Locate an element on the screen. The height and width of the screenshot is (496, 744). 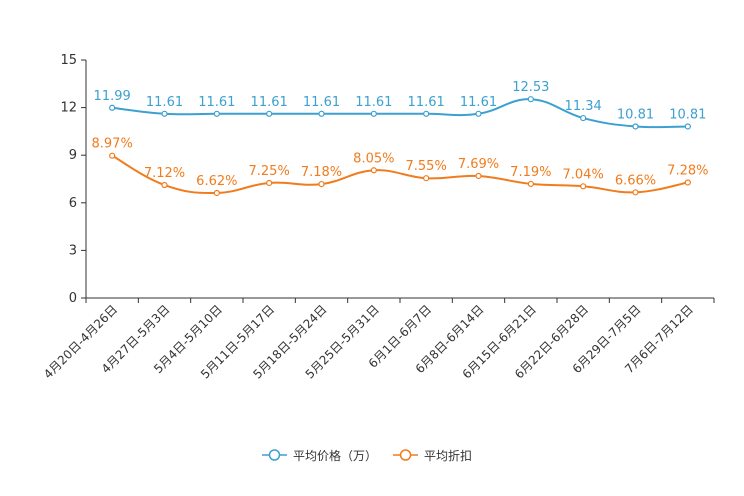
data-label: 7.04% is located at coordinates (583, 174).